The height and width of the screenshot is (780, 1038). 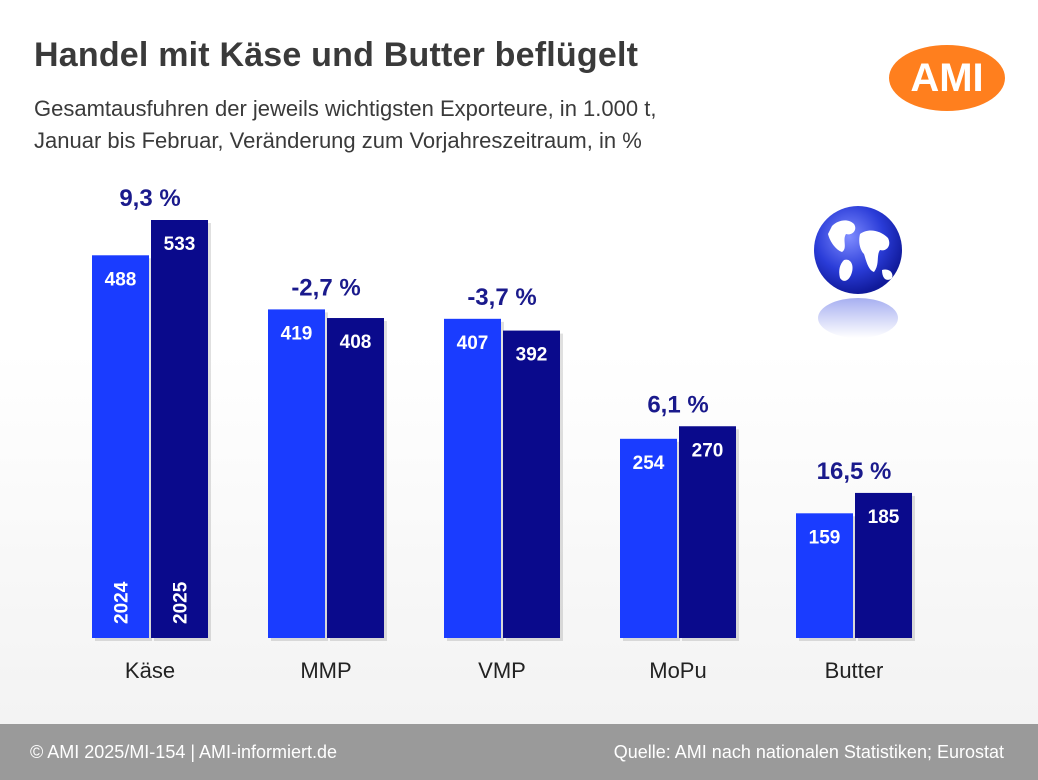 I want to click on ami-logo-text: AMI, so click(x=947, y=78).